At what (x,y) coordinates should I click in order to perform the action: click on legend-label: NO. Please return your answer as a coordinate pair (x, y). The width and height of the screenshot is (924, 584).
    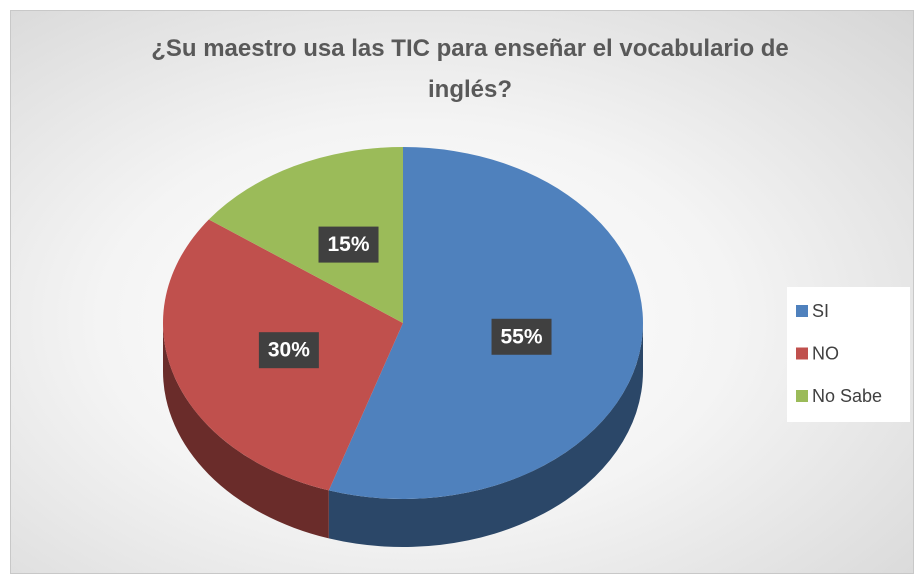
    Looking at the image, I should click on (825, 353).